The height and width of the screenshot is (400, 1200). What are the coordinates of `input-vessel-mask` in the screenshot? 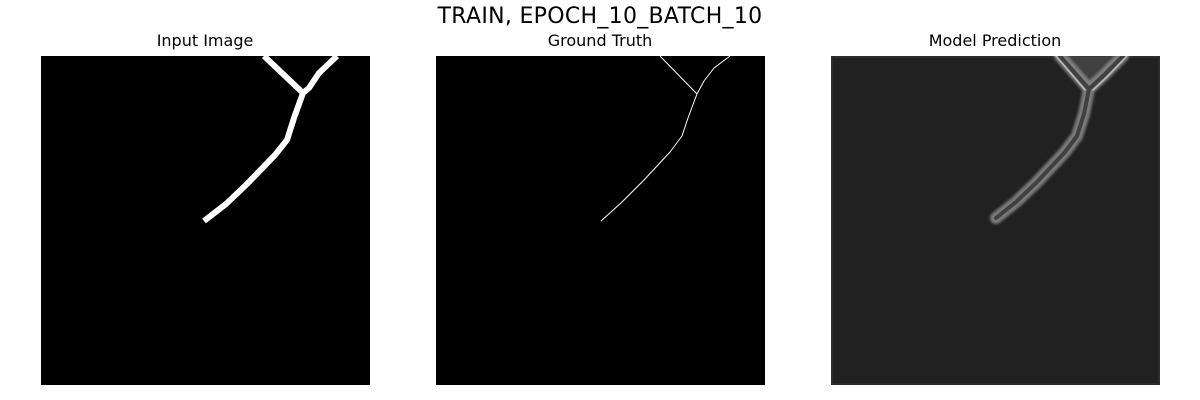 It's located at (271, 140).